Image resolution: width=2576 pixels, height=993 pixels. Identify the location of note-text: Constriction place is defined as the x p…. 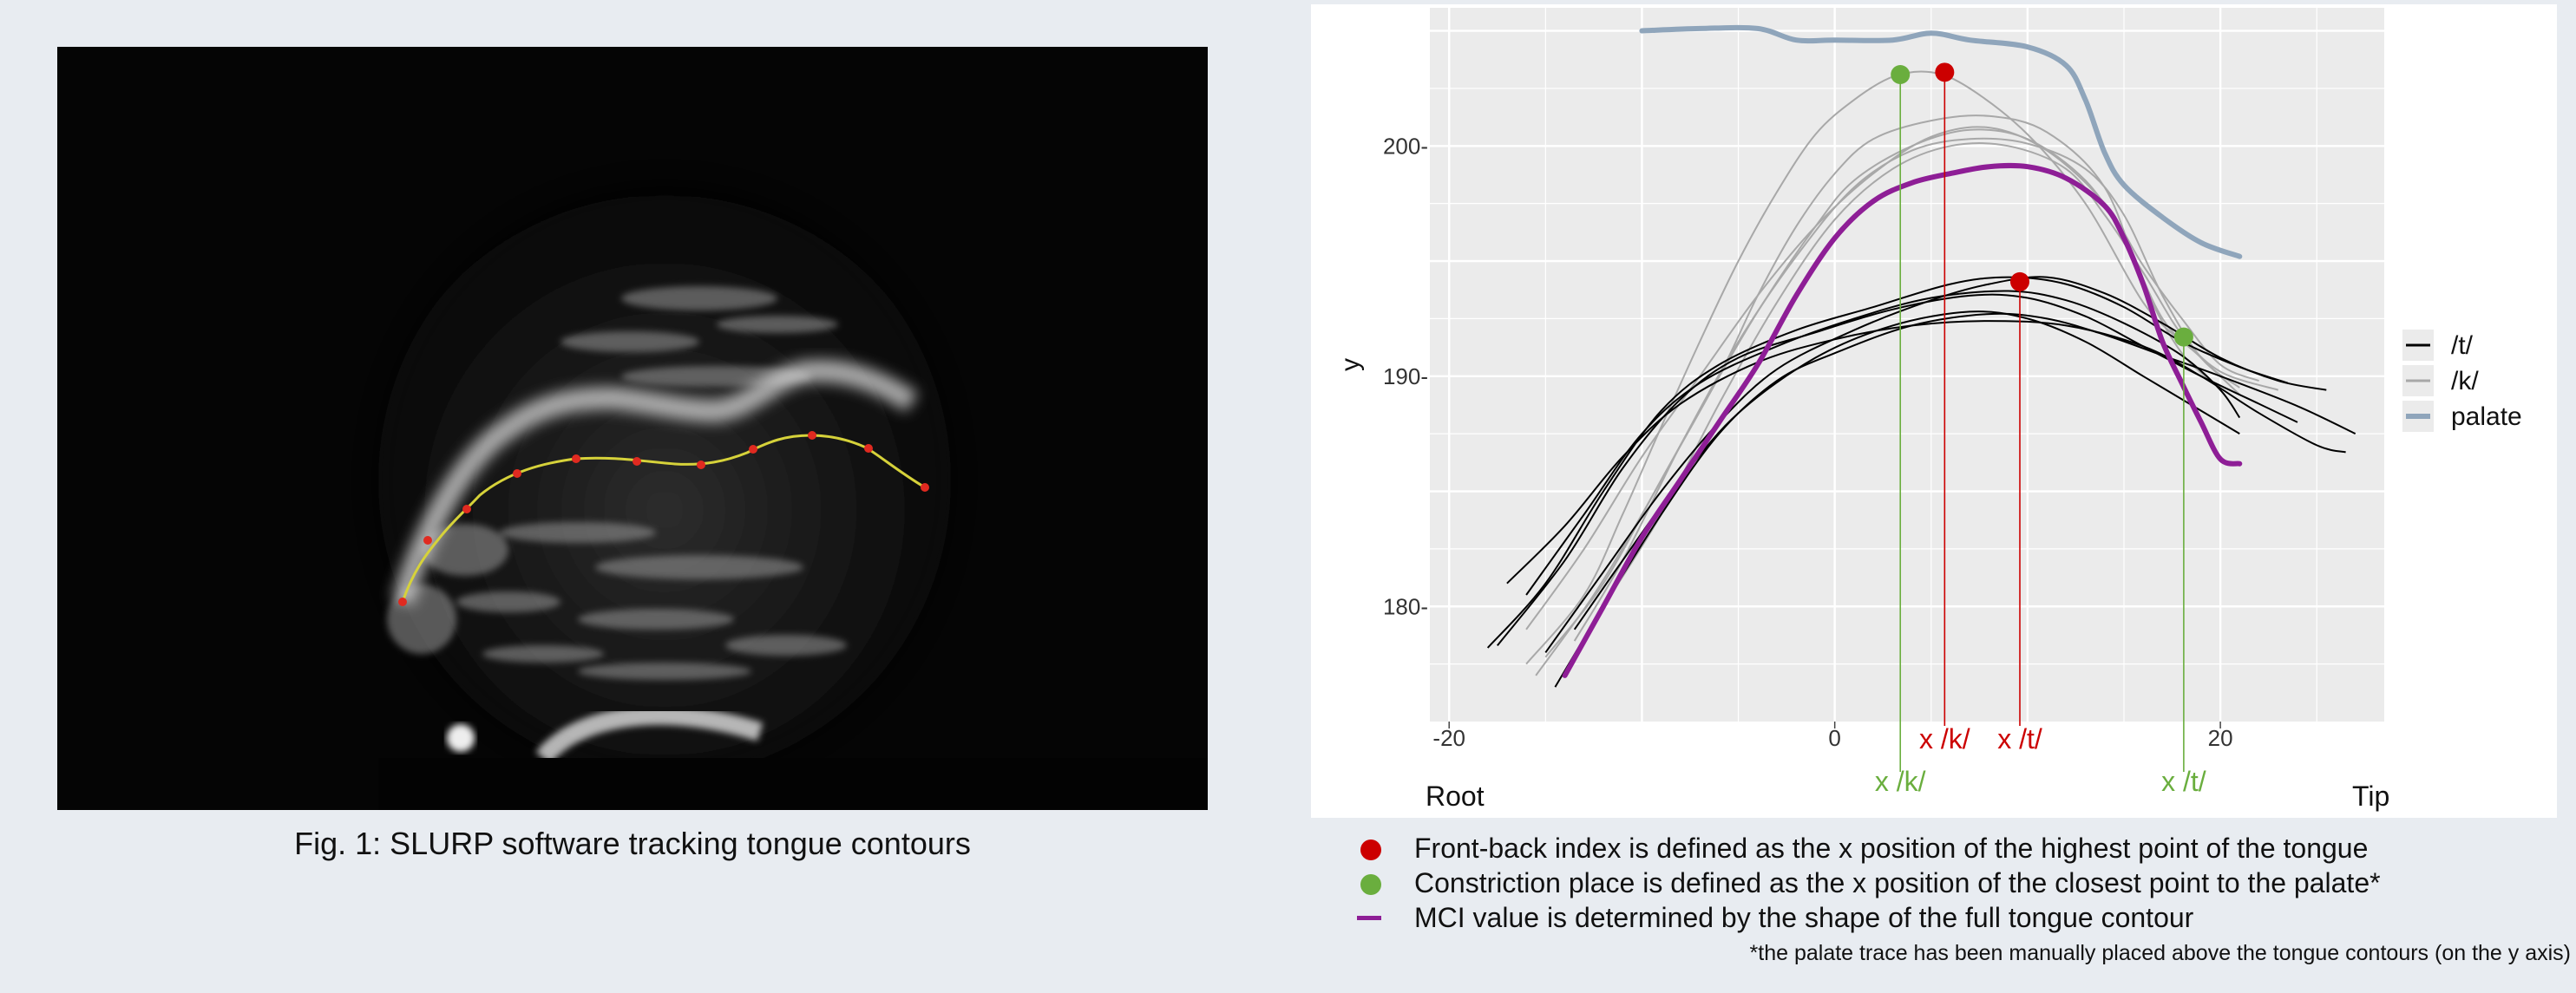
(1897, 882).